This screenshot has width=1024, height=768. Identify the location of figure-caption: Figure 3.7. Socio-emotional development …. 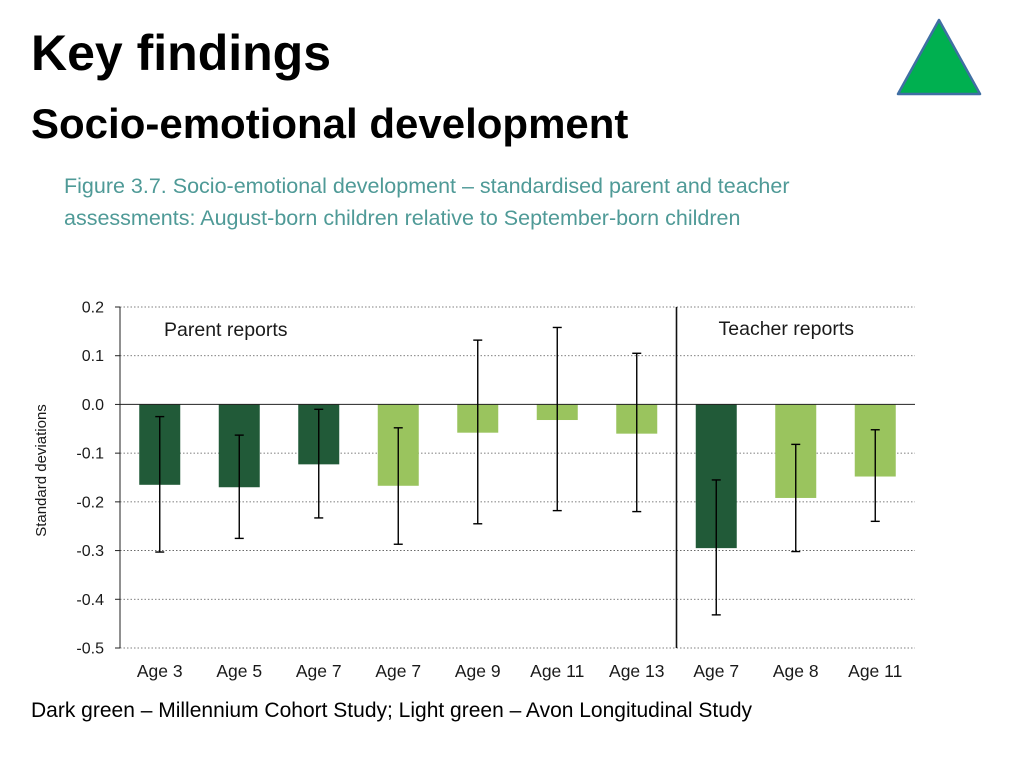
(427, 202).